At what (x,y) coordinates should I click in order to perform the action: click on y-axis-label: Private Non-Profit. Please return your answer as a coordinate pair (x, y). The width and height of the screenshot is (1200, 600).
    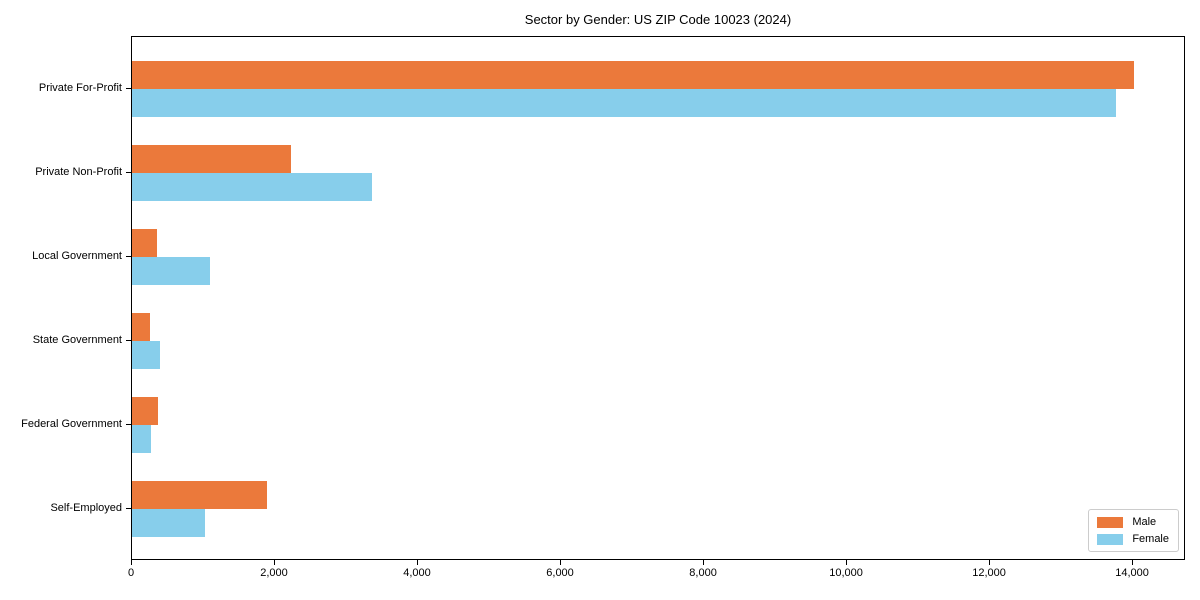
    Looking at the image, I should click on (78, 172).